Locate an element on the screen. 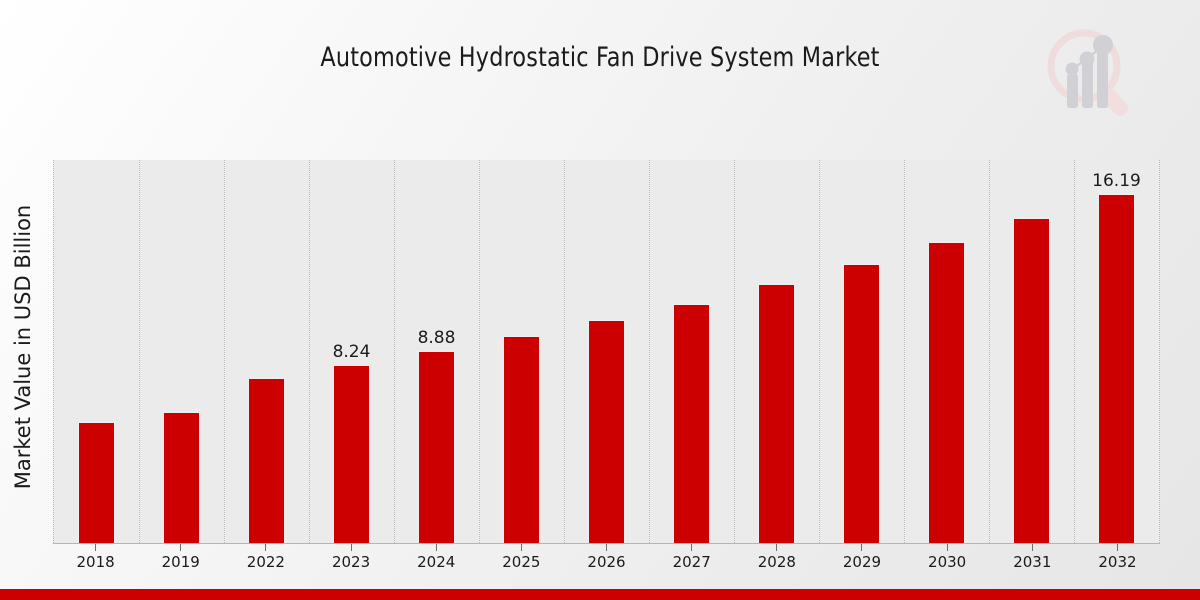  tick-mark-2031 is located at coordinates (1032, 547).